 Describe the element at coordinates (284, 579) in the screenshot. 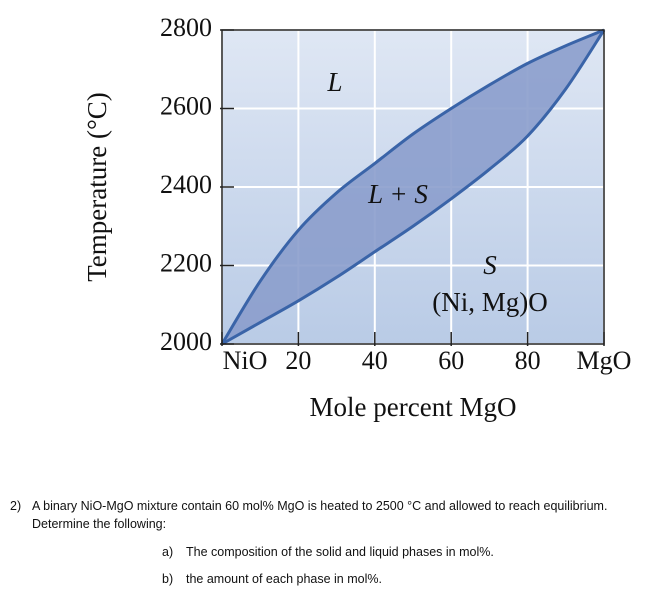

I see `item-text: the amount of each phase in mol%.` at that location.